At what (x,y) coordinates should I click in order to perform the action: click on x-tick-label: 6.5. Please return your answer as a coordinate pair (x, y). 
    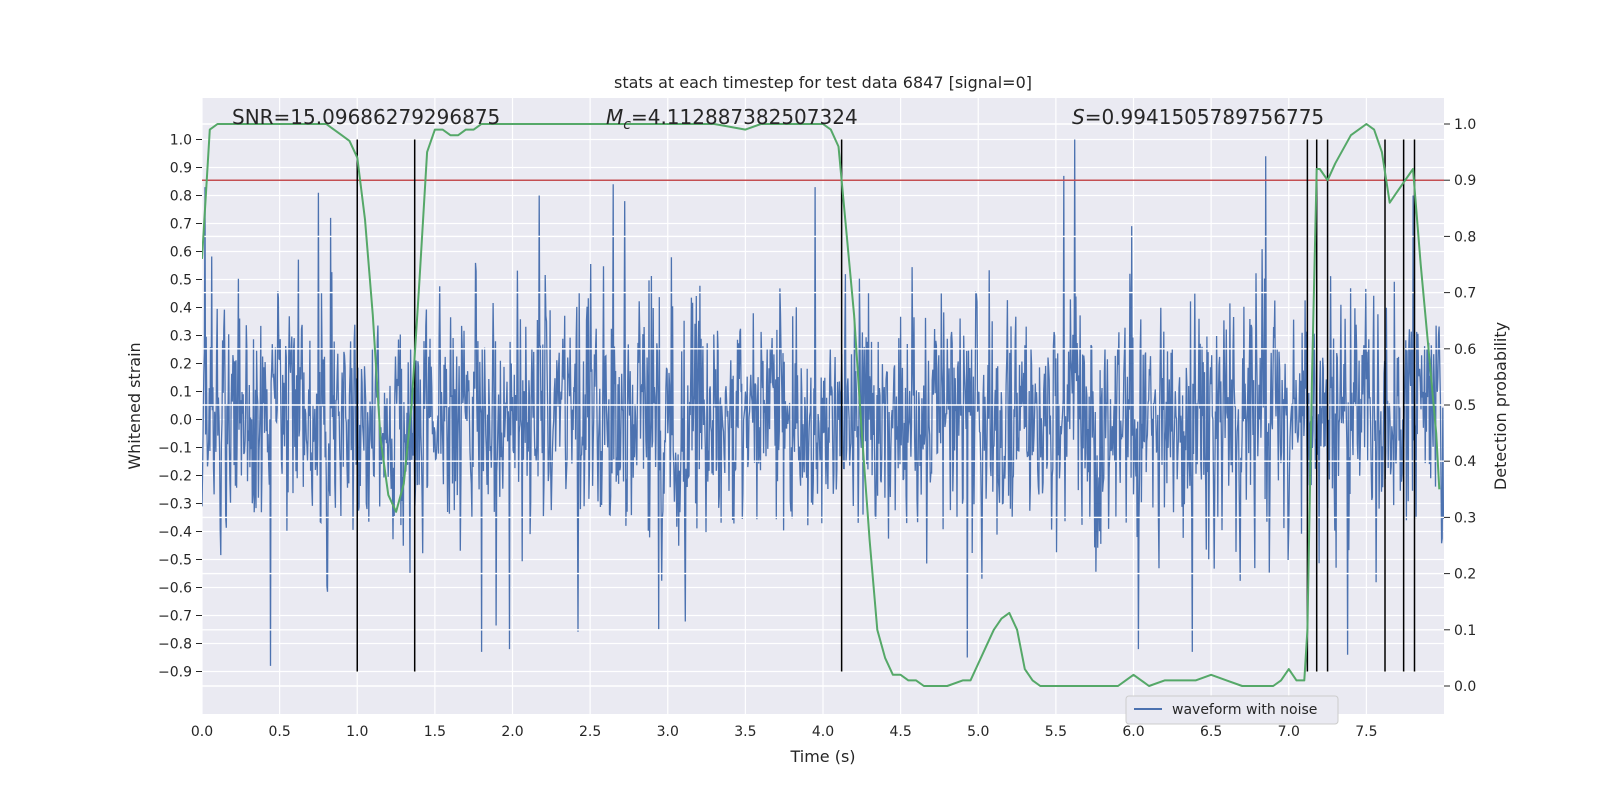
    Looking at the image, I should click on (1211, 732).